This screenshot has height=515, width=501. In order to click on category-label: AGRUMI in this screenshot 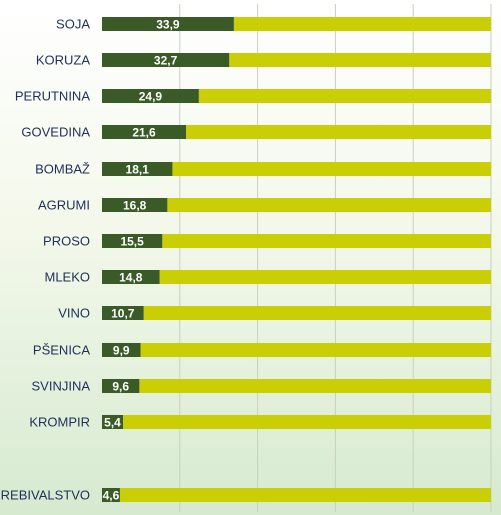, I will do `click(64, 205)`.